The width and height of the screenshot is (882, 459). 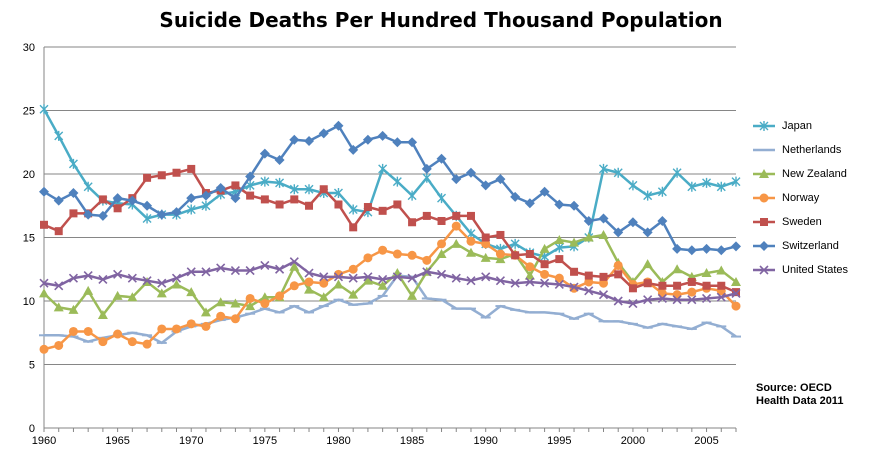 What do you see at coordinates (800, 246) in the screenshot?
I see `legend-item-switzerland: Switzerland` at bounding box center [800, 246].